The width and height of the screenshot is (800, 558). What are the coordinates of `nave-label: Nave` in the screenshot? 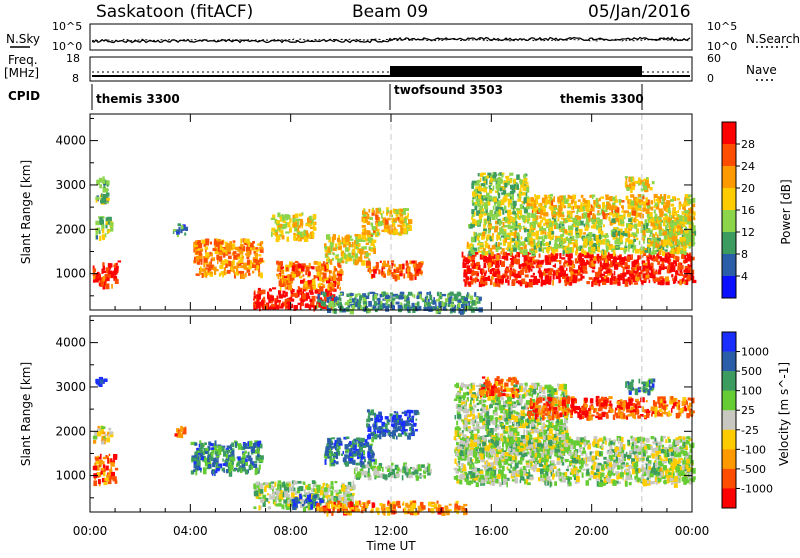 It's located at (761, 70).